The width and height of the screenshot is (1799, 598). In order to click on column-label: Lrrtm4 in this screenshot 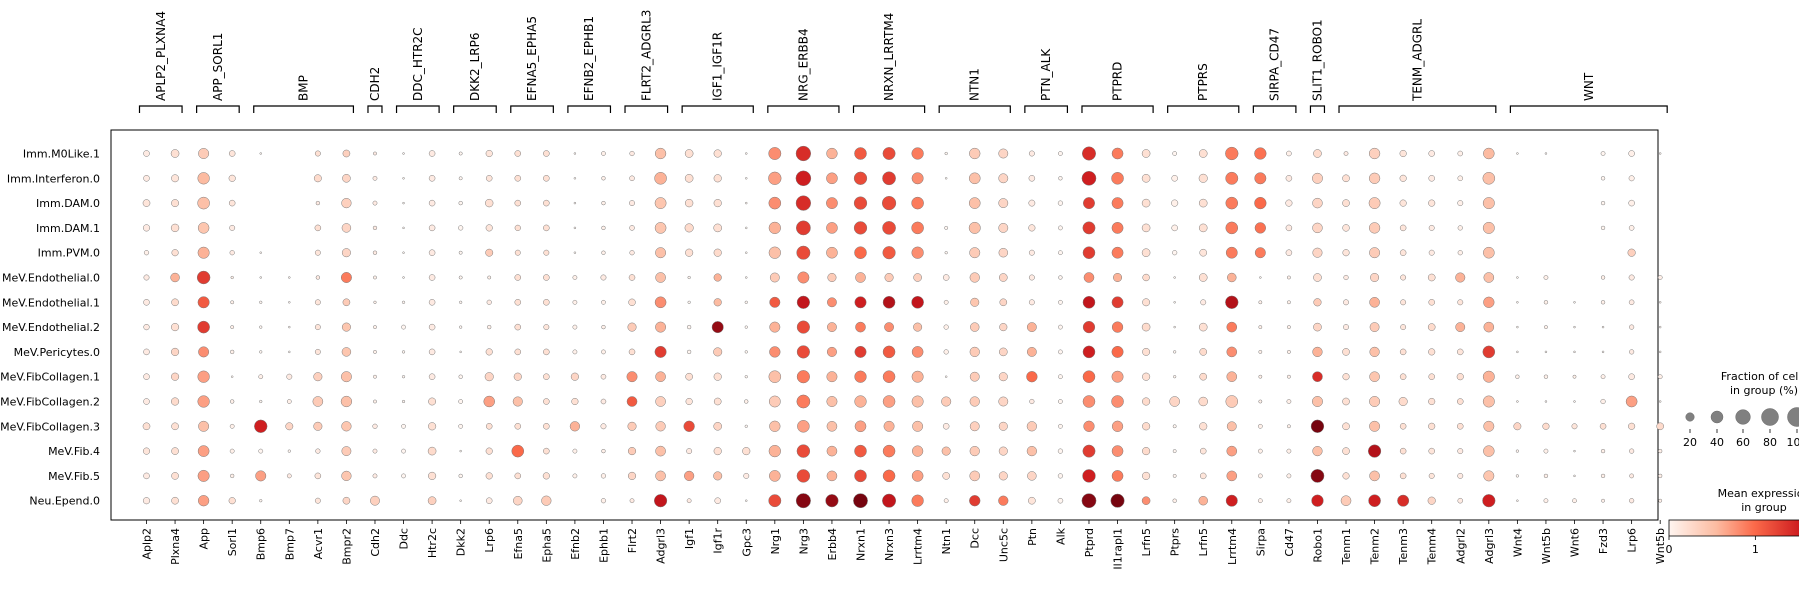, I will do `click(1232, 546)`.